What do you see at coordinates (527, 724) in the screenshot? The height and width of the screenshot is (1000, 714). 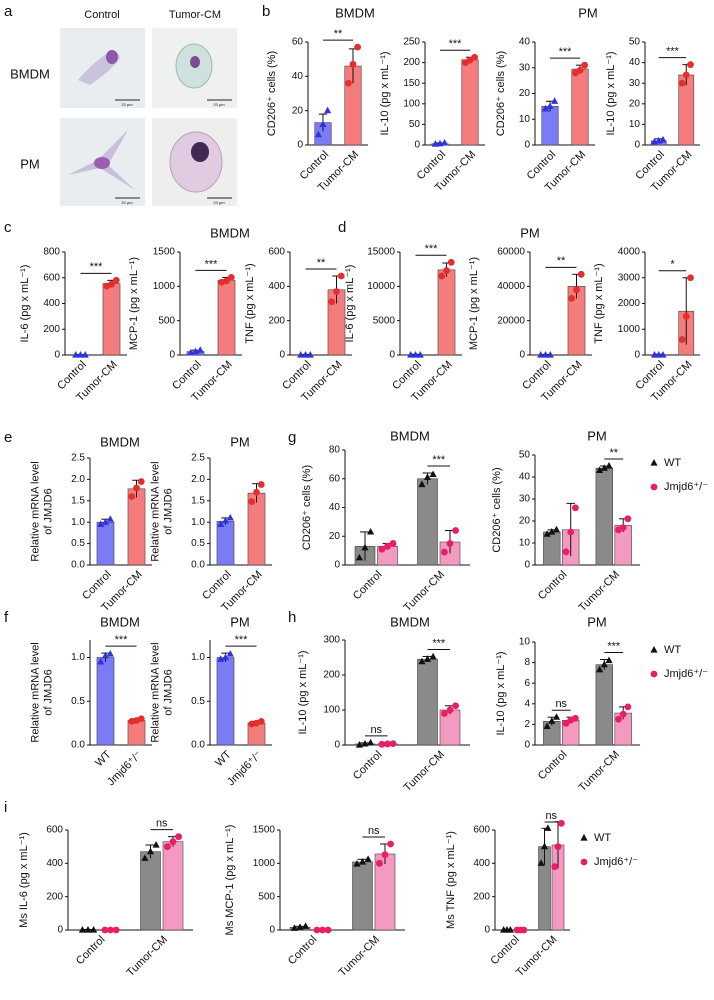 I see `y-tick-label: 2` at bounding box center [527, 724].